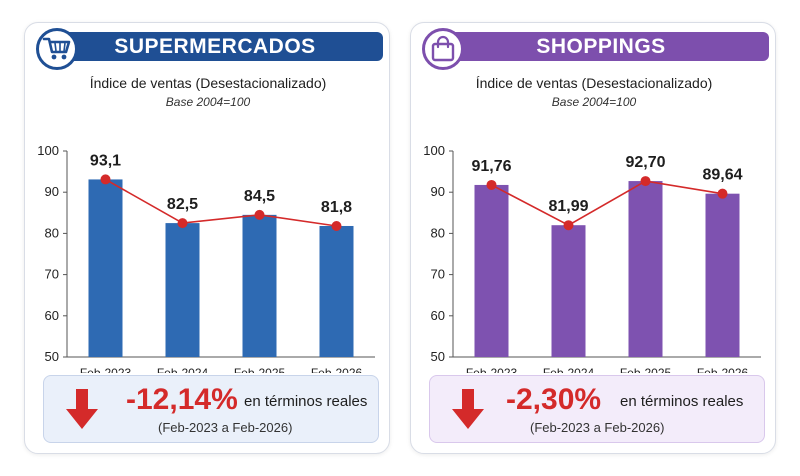  Describe the element at coordinates (182, 204) in the screenshot. I see `value-label: 82,5` at that location.